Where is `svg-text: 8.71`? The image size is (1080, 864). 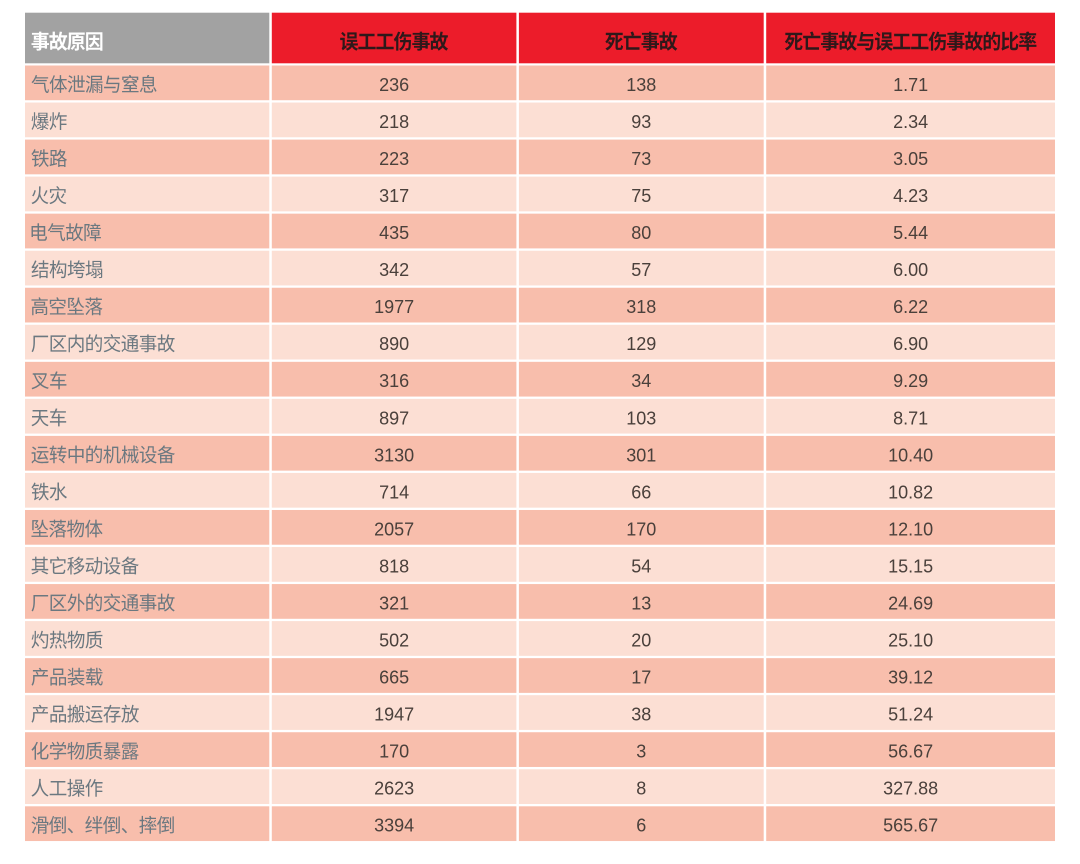
svg-text: 8.71 is located at coordinates (910, 418).